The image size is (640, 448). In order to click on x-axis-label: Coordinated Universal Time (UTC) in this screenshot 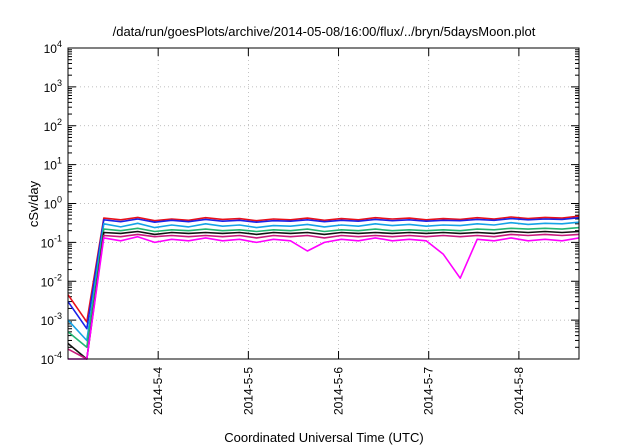, I will do `click(323, 437)`.